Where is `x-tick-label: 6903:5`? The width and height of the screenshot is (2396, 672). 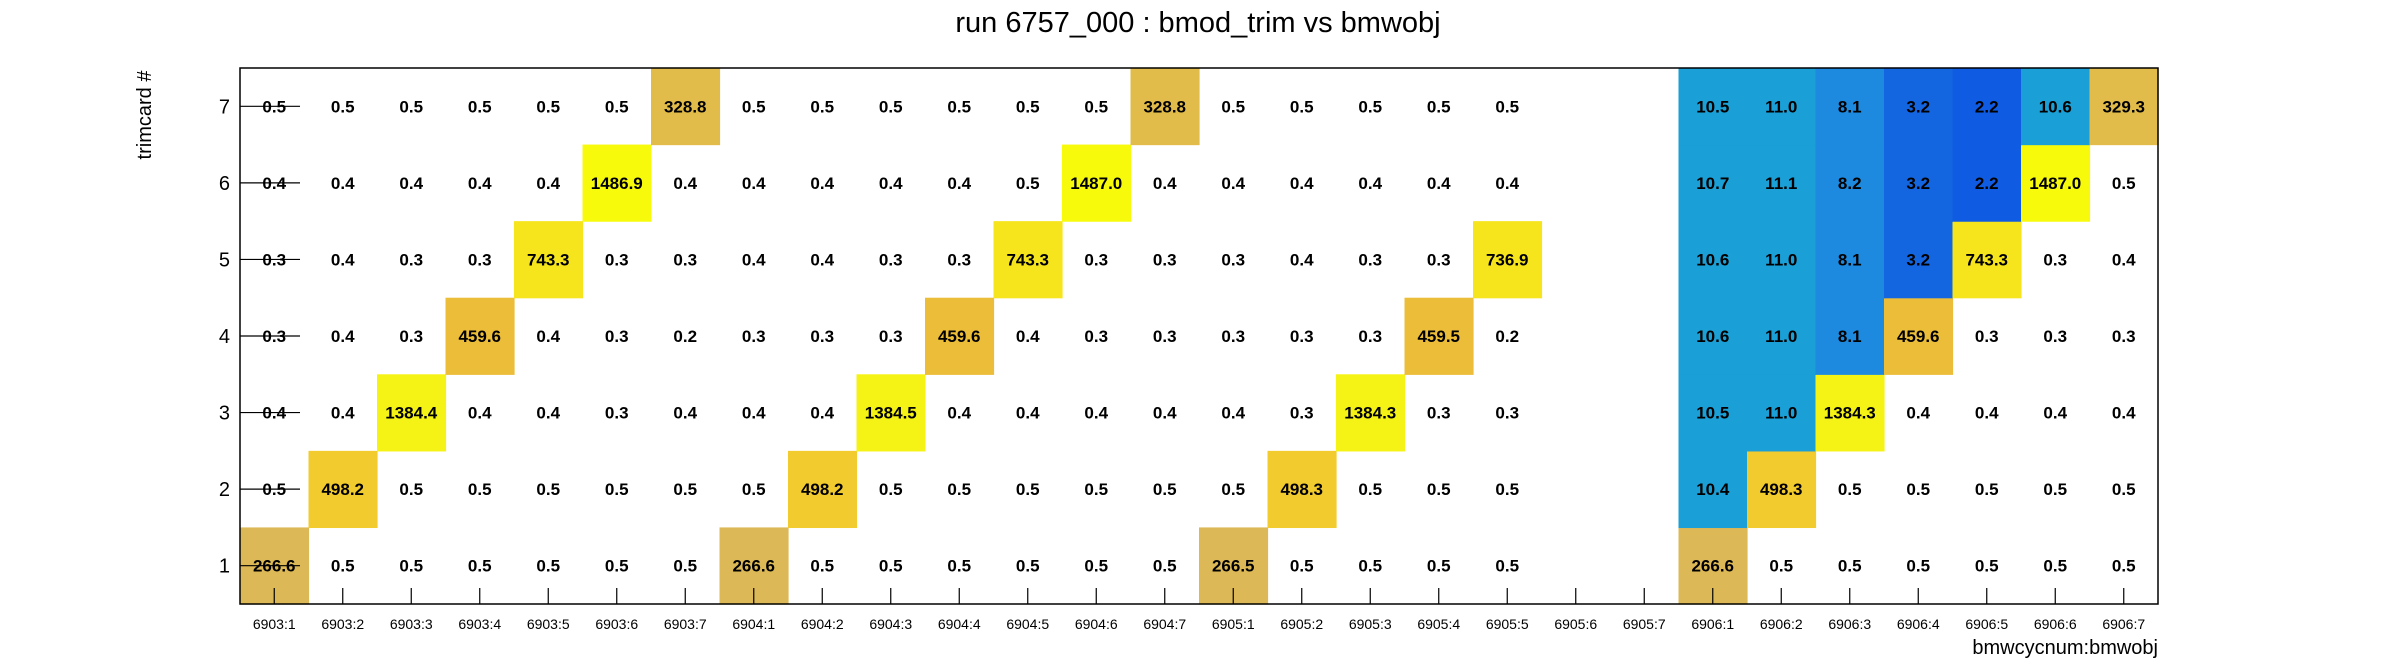
x-tick-label: 6903:5 is located at coordinates (548, 624).